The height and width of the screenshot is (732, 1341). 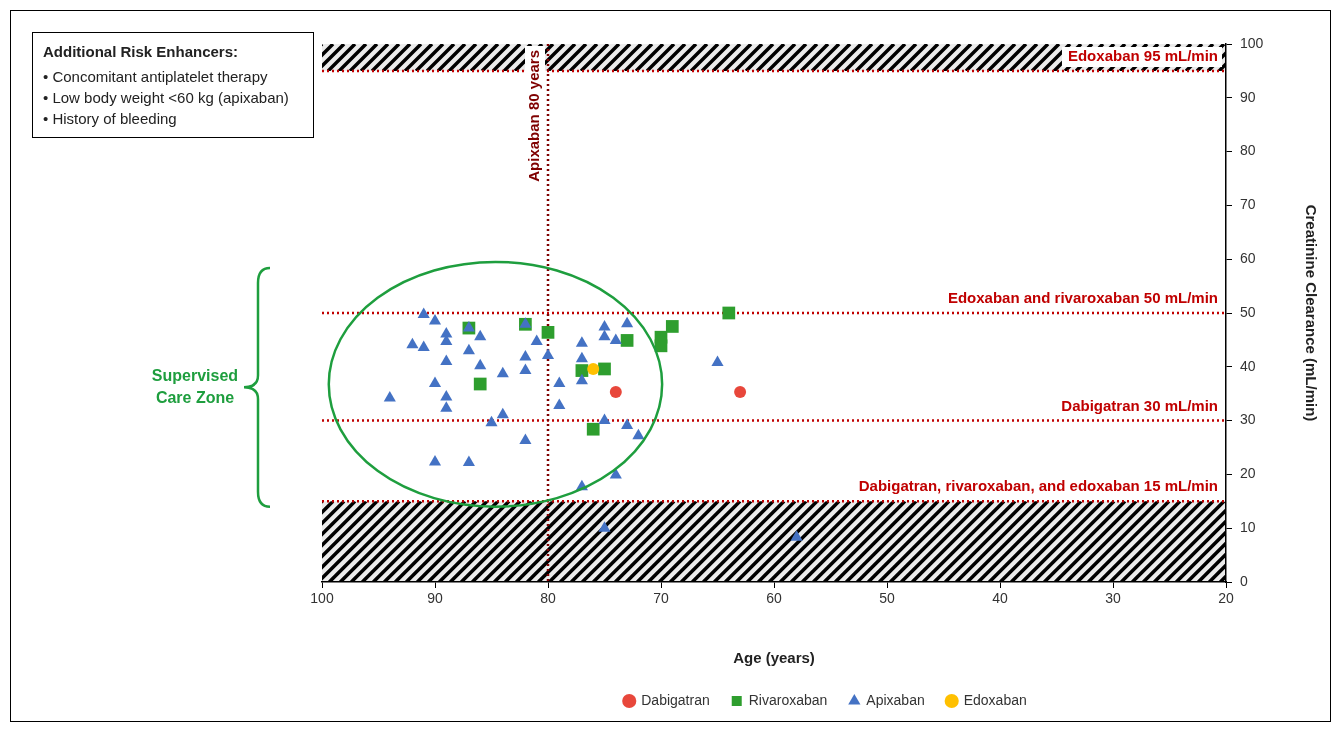 What do you see at coordinates (1038, 486) in the screenshot?
I see `ref-line-label: Dabigatran, rivaroxaban, and edoxaban 15 mL/min` at bounding box center [1038, 486].